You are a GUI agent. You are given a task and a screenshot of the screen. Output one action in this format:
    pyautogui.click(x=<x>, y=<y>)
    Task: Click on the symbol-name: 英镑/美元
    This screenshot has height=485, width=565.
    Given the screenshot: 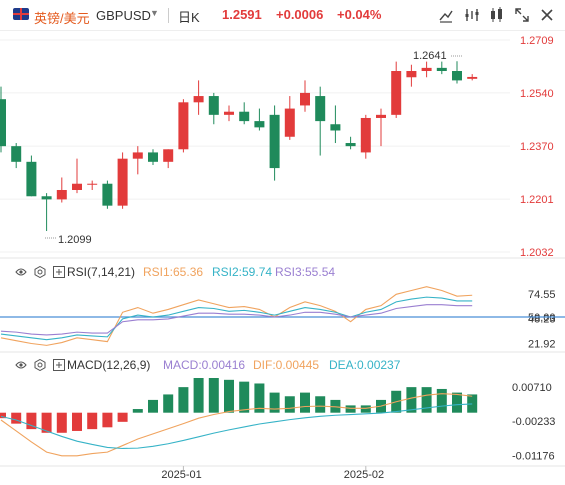 What is the action you would take?
    pyautogui.click(x=62, y=18)
    